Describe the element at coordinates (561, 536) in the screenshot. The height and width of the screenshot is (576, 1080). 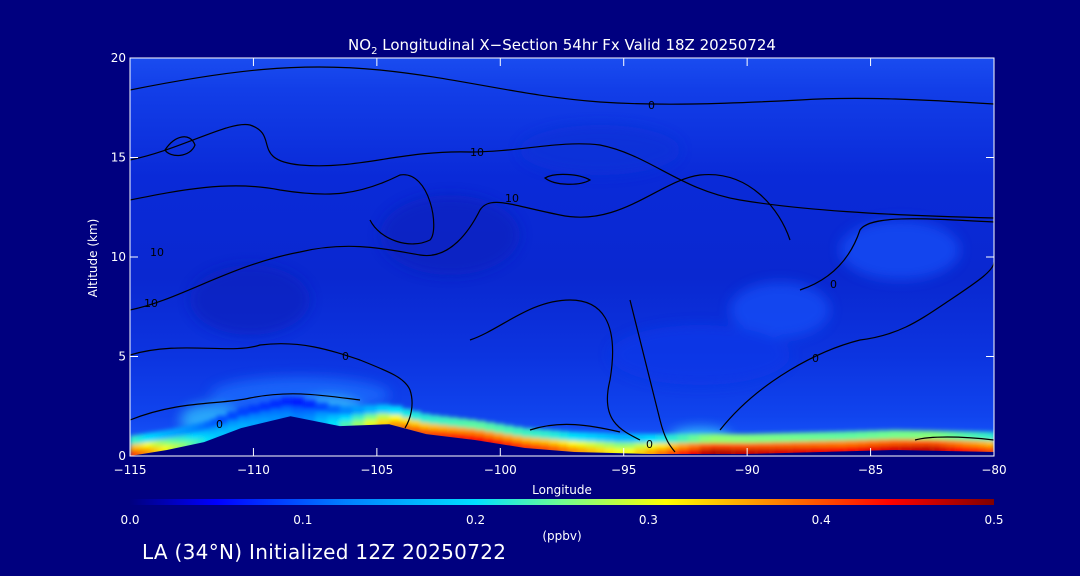
I see `colorbar-unit-label: (ppbv)` at that location.